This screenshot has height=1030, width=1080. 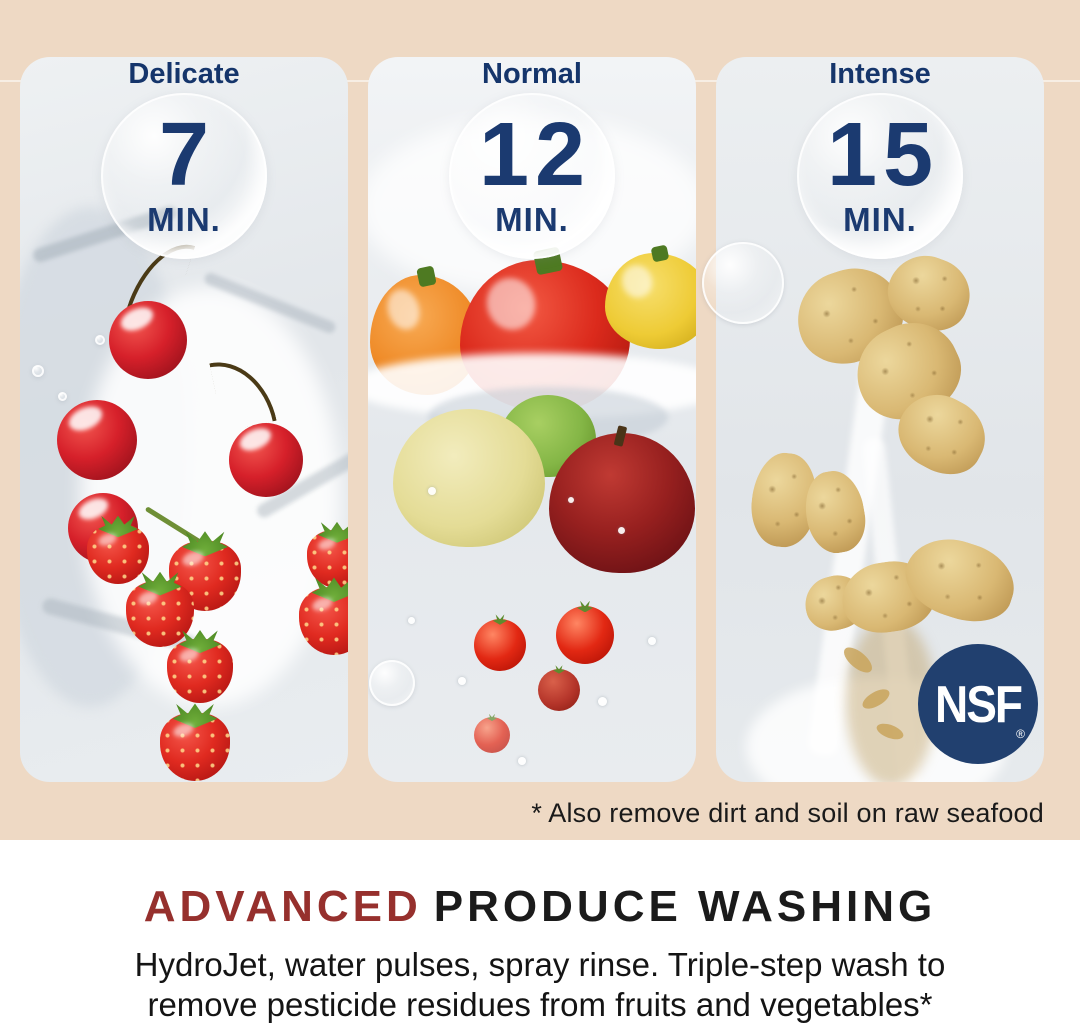 I want to click on time-bubble: 12 MIN., so click(x=532, y=176).